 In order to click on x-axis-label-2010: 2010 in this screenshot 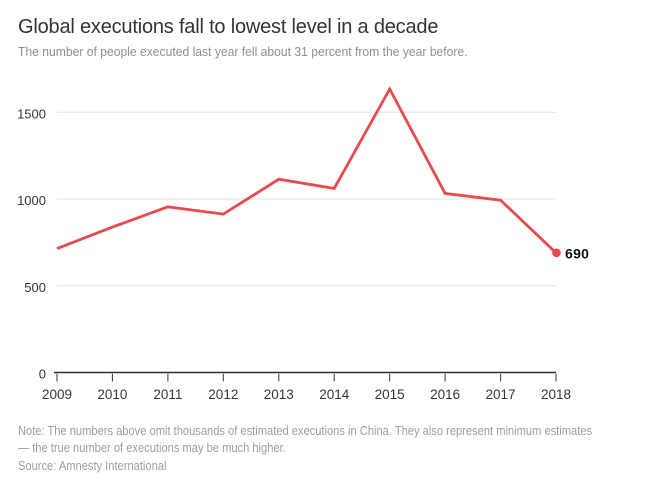, I will do `click(112, 394)`.